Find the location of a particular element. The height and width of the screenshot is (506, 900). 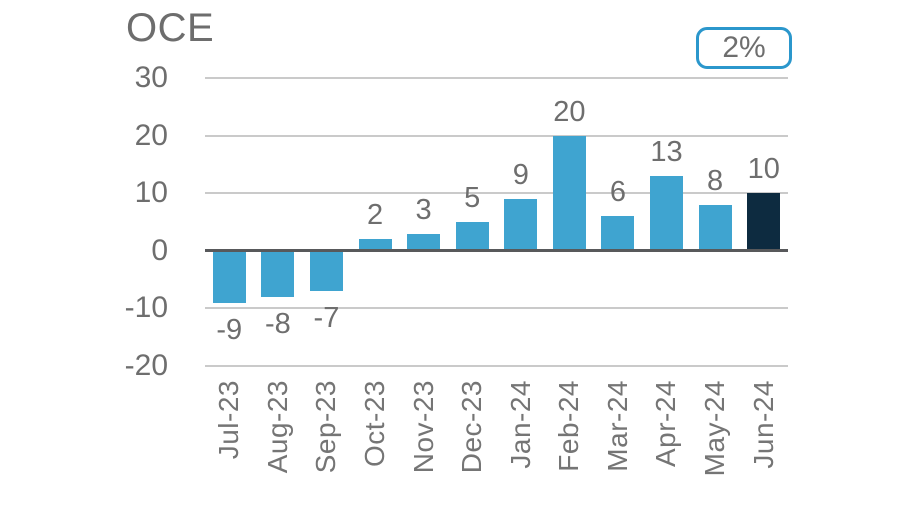

zero-axis-line is located at coordinates (496, 251).